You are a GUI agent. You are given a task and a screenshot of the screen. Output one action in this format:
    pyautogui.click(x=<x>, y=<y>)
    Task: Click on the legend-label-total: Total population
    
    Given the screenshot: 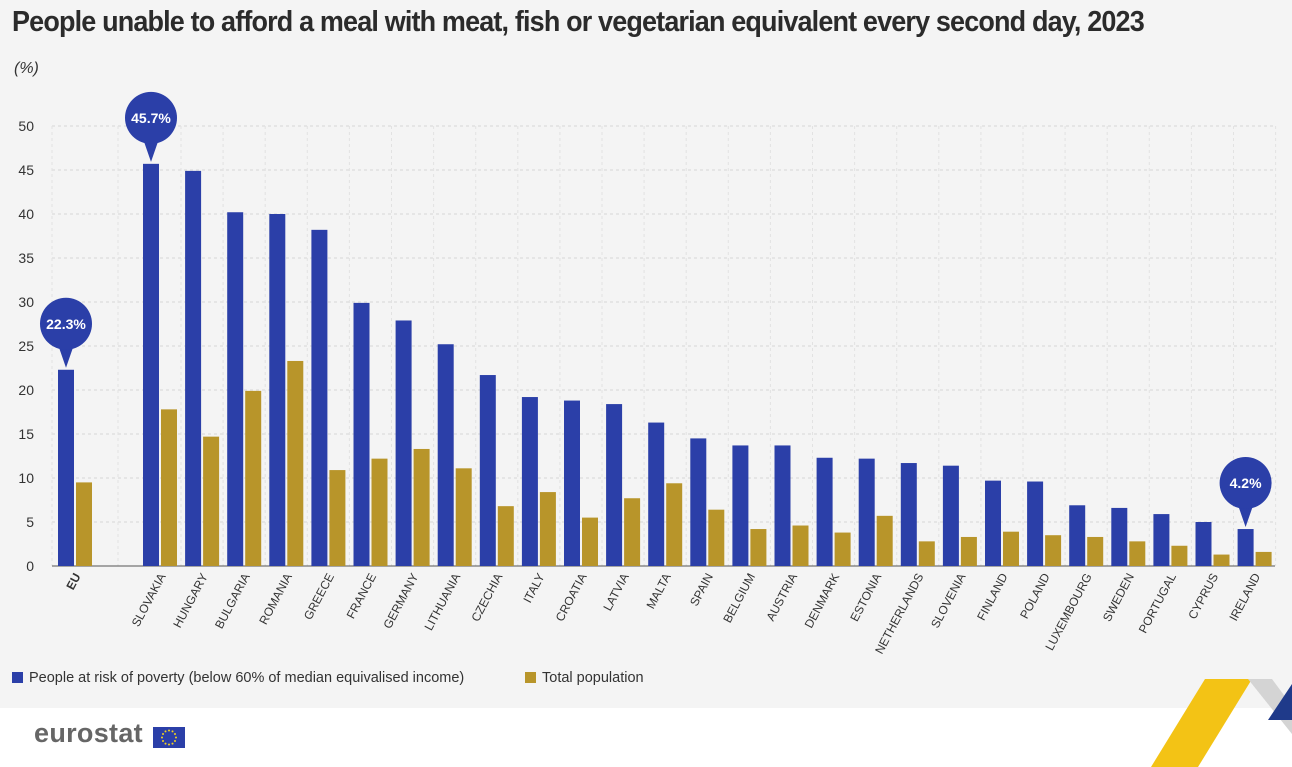 What is the action you would take?
    pyautogui.click(x=593, y=678)
    